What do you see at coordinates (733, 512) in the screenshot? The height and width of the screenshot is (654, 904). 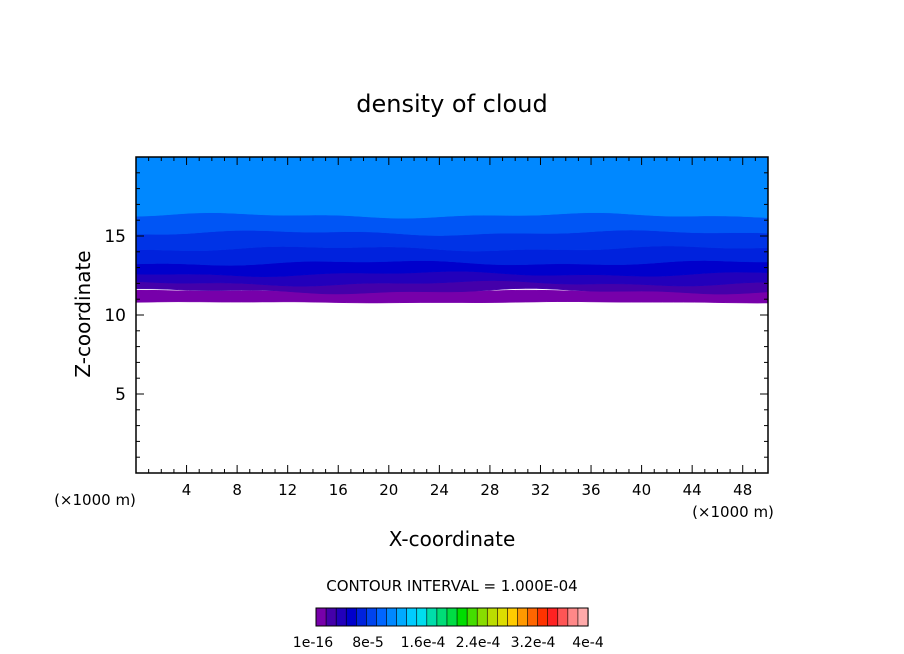 I see `x-unit-right: (×1000 m)` at bounding box center [733, 512].